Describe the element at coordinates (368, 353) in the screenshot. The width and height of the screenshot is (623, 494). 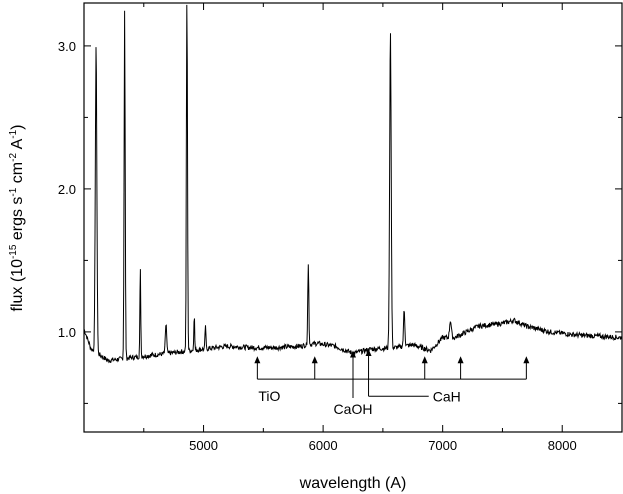
I see `cah-arrow-head` at that location.